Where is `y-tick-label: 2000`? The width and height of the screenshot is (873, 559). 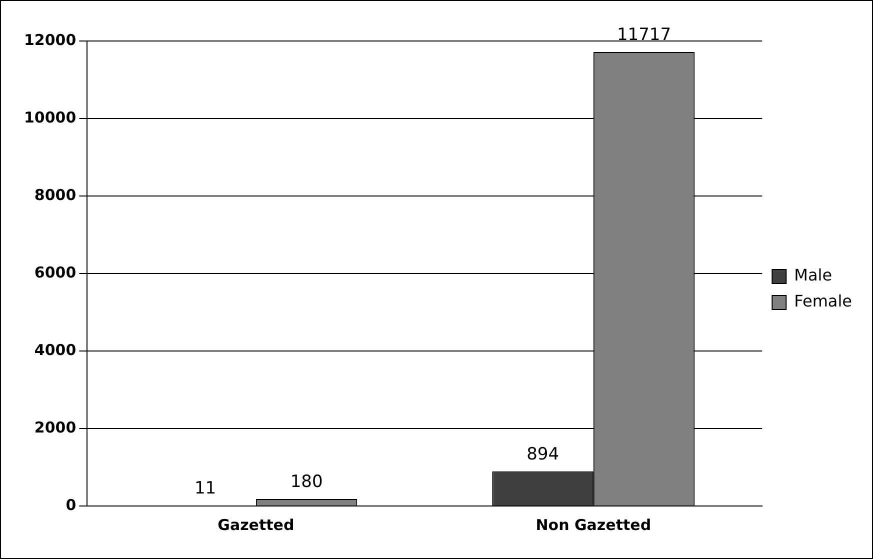 y-tick-label: 2000 is located at coordinates (55, 427).